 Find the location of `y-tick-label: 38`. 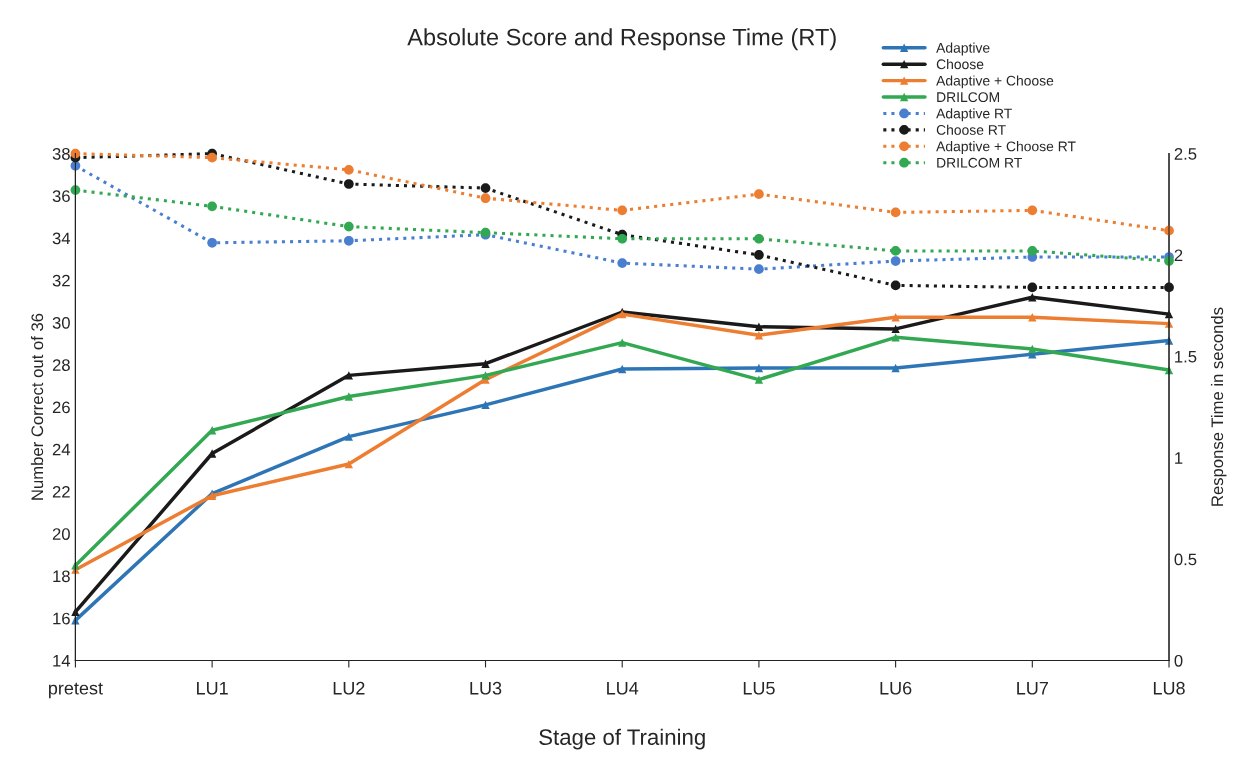

y-tick-label: 38 is located at coordinates (61, 154).